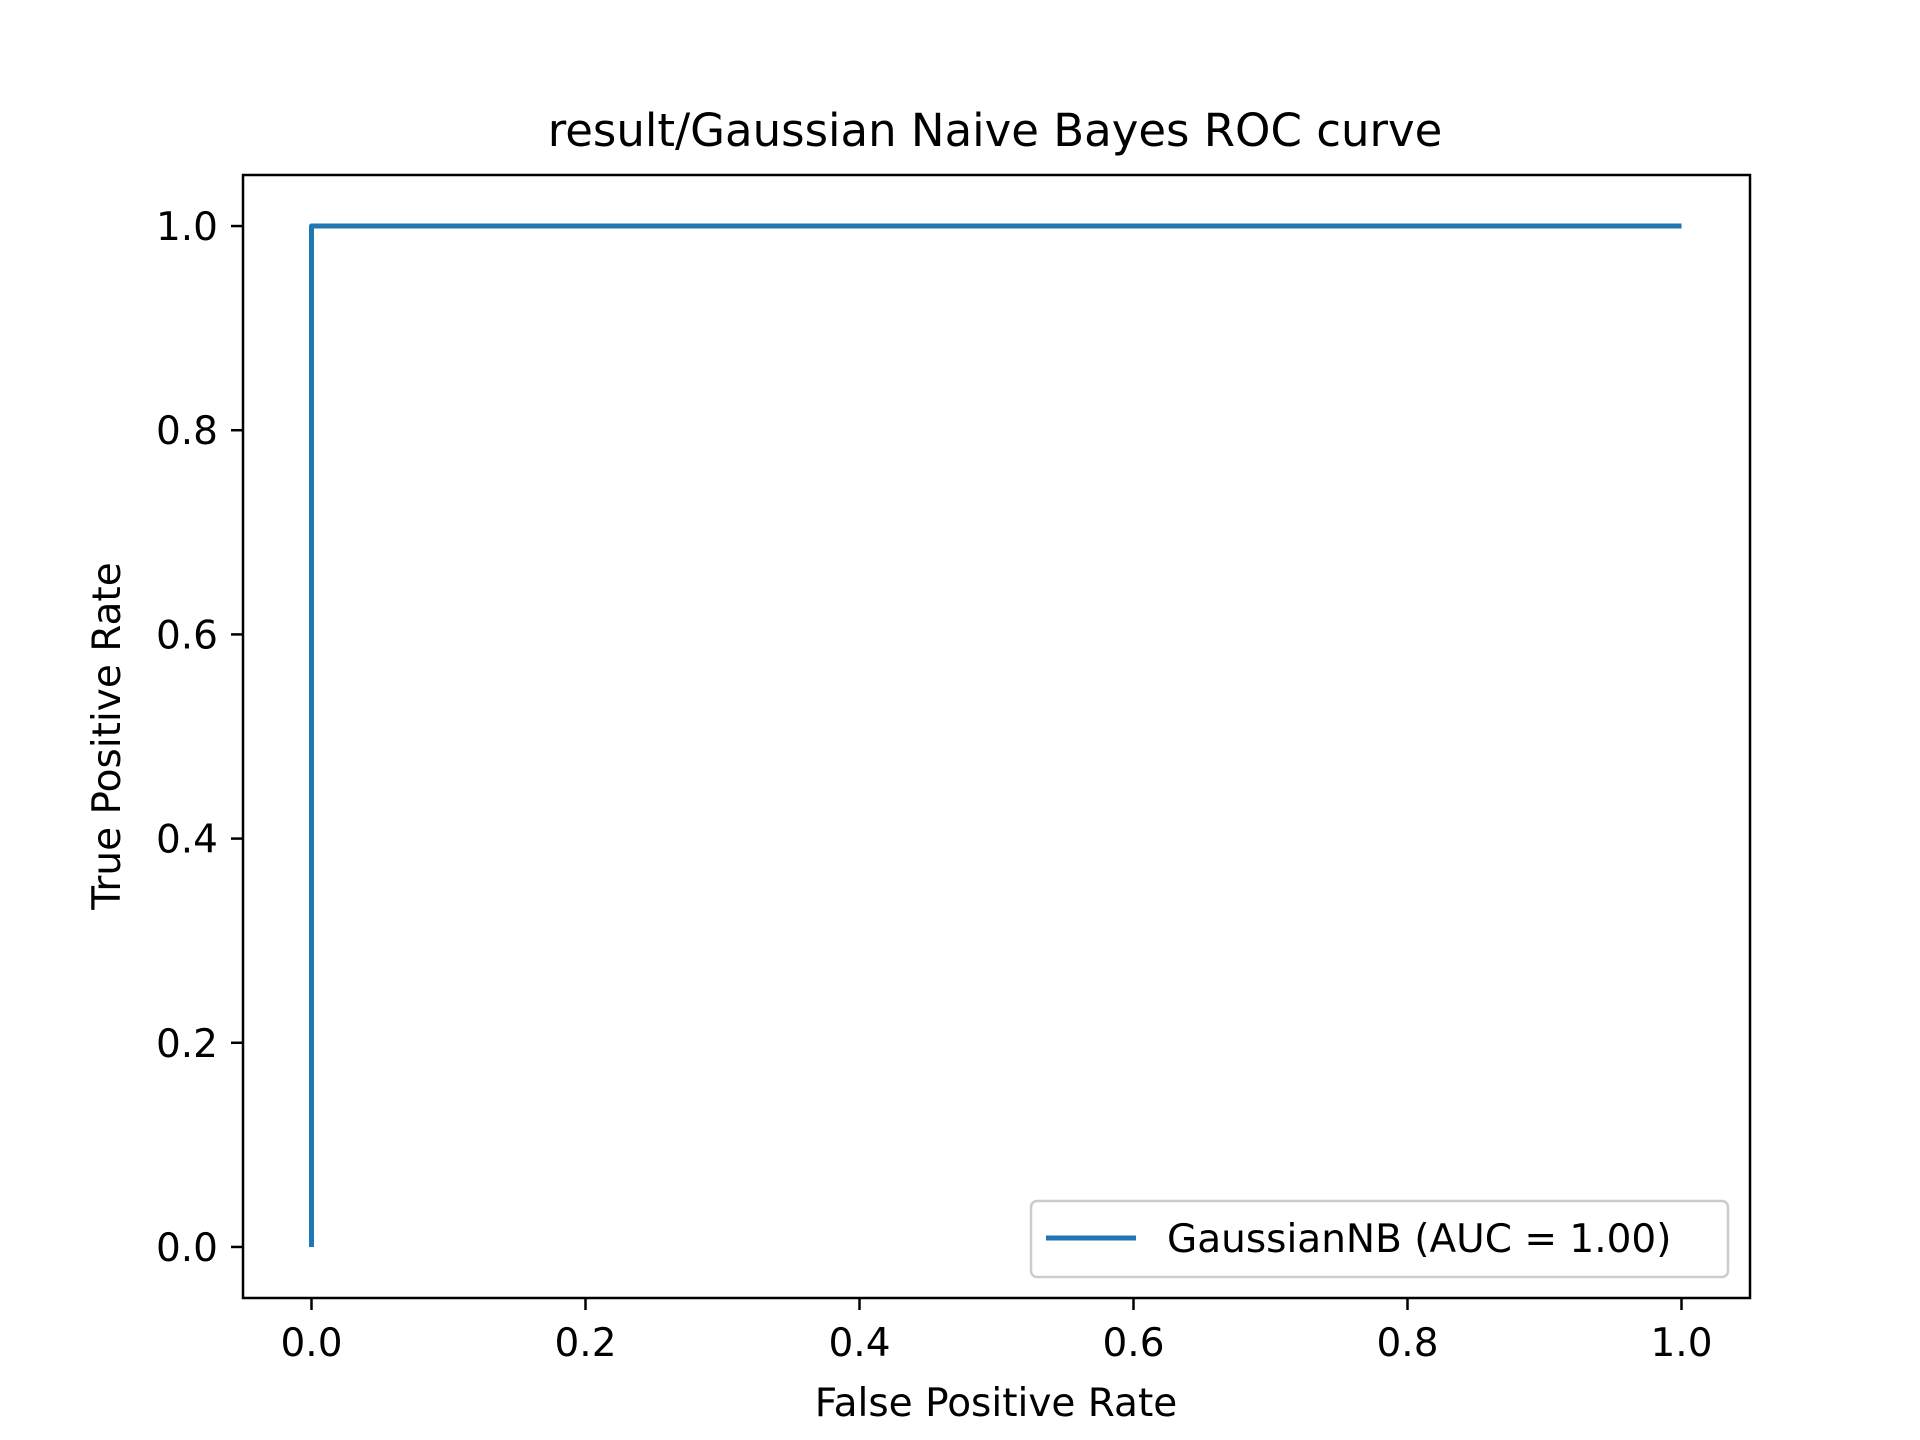 The width and height of the screenshot is (1920, 1440). Describe the element at coordinates (107, 736) in the screenshot. I see `y-axis-label: True Positive Rate` at that location.